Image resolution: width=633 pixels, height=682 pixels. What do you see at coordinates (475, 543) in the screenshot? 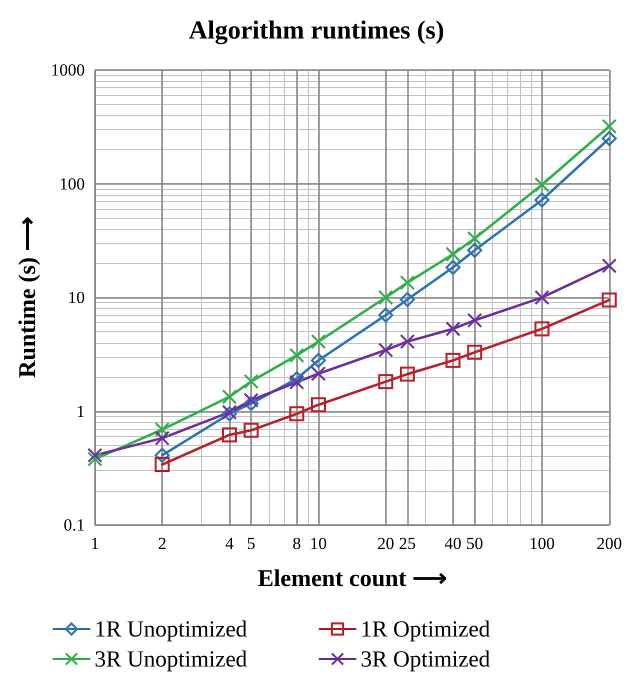
I see `x-tick-label: 50` at bounding box center [475, 543].